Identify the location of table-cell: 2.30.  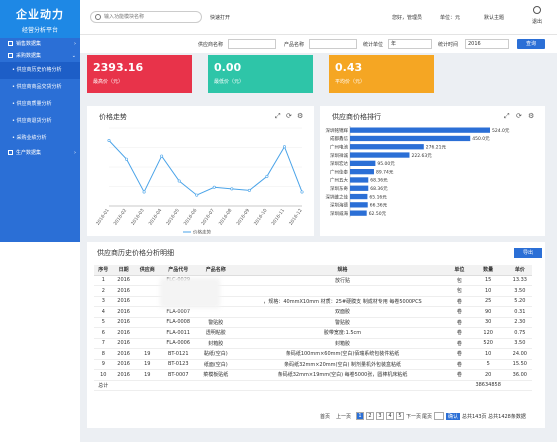
(519, 322).